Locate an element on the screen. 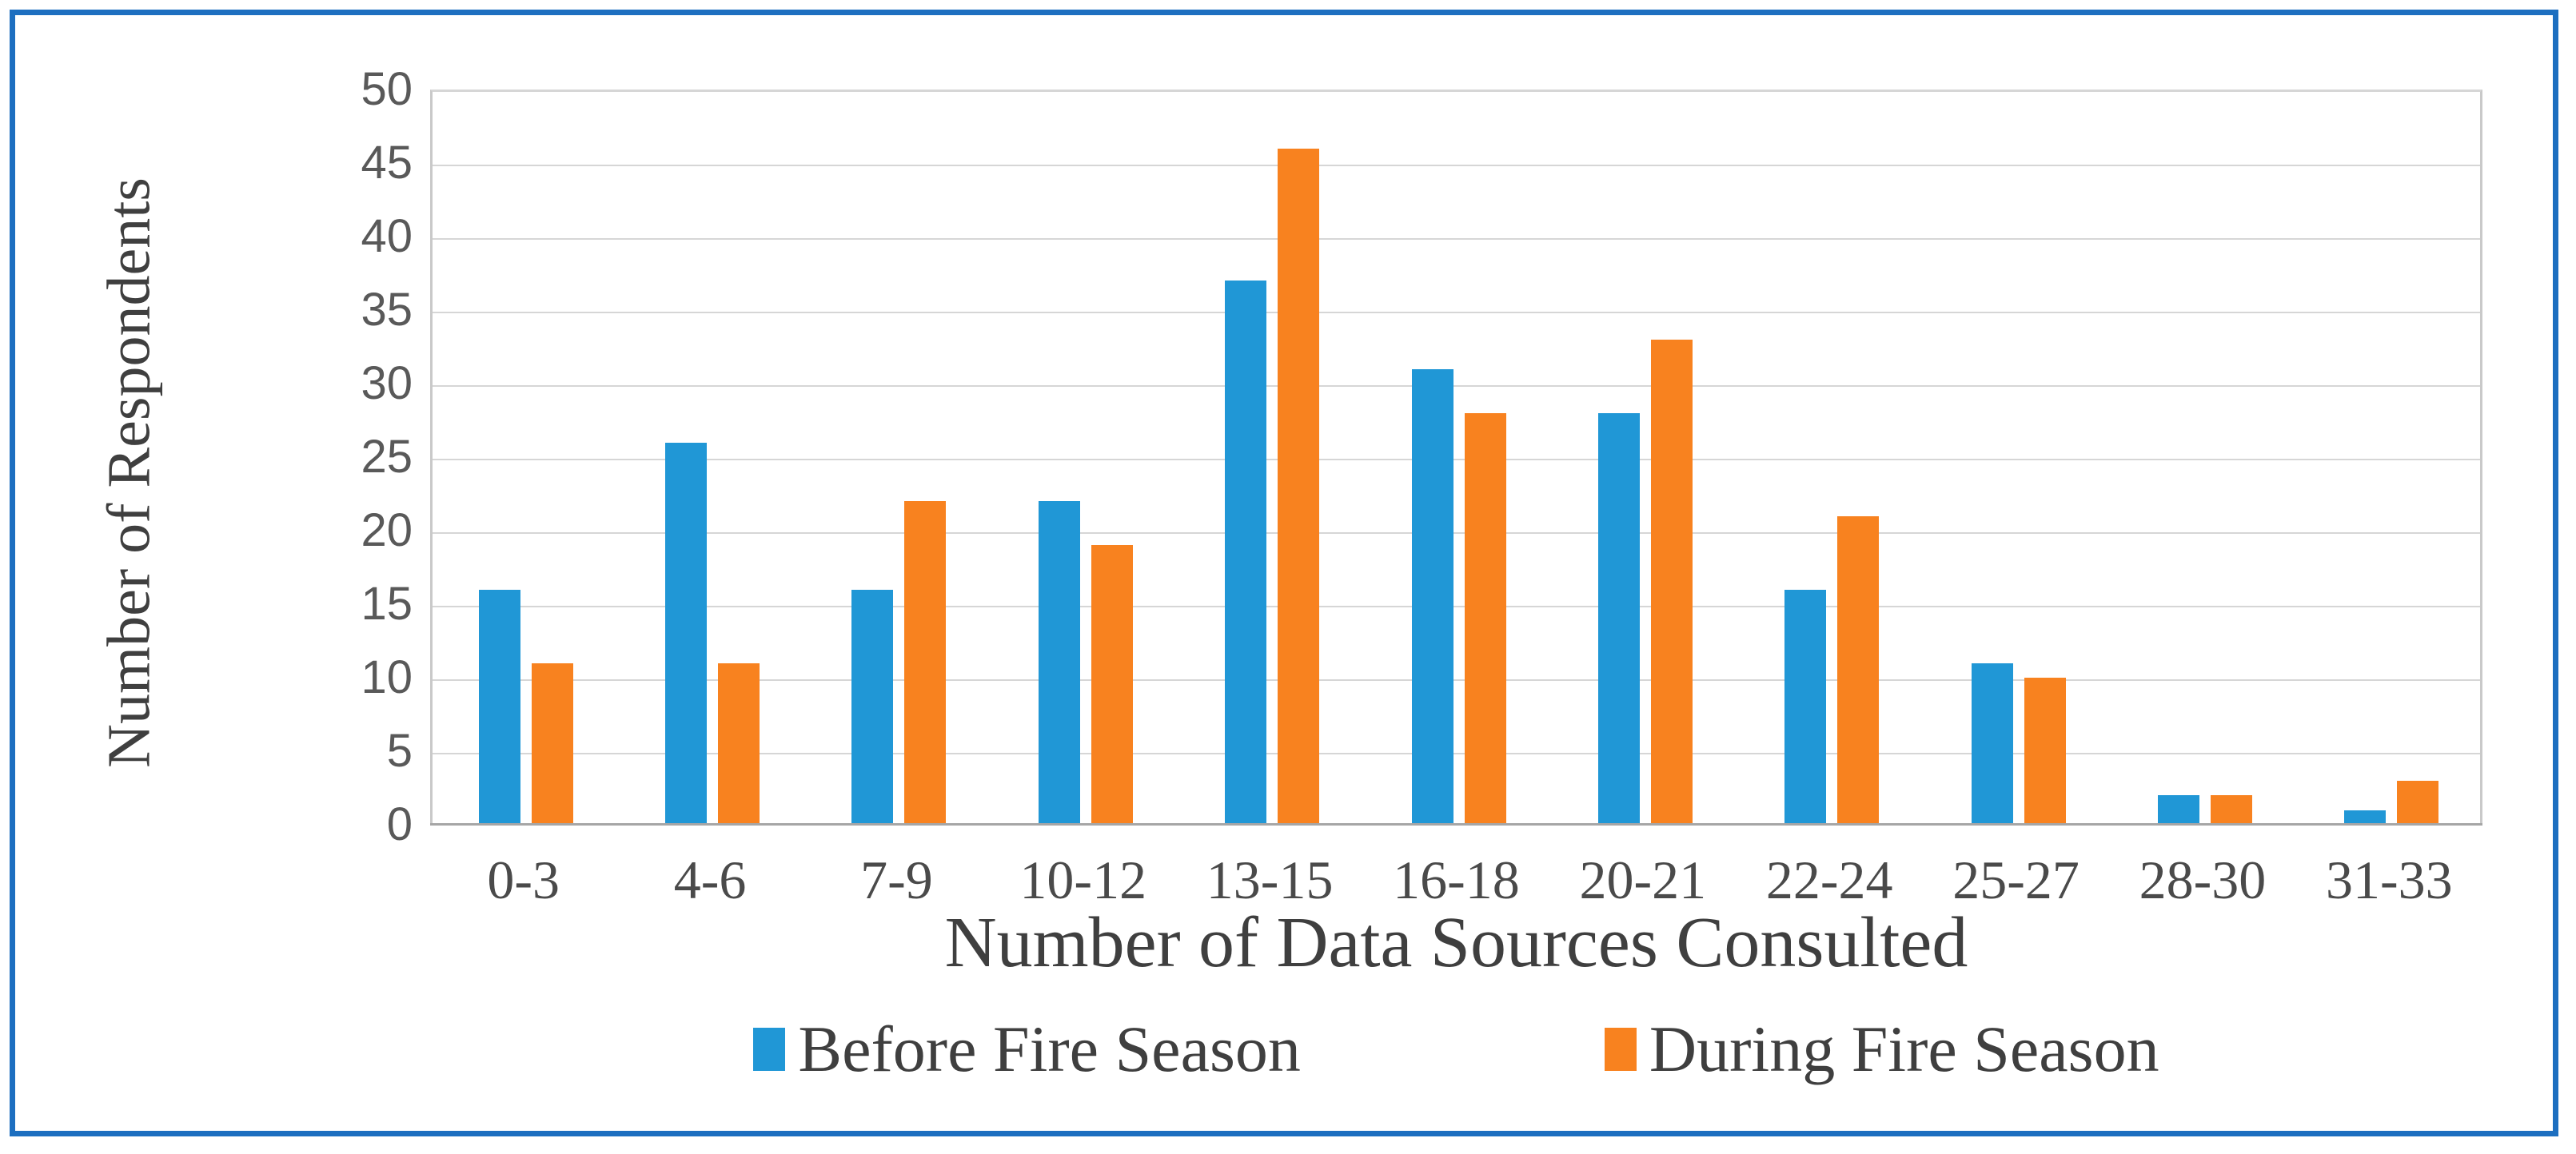 The height and width of the screenshot is (1154, 2576). x-tick-label-28-30: 28-30 is located at coordinates (2203, 880).